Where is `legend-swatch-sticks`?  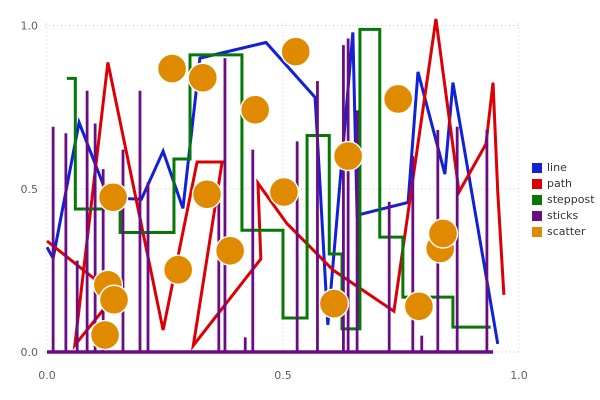
legend-swatch-sticks is located at coordinates (537, 216).